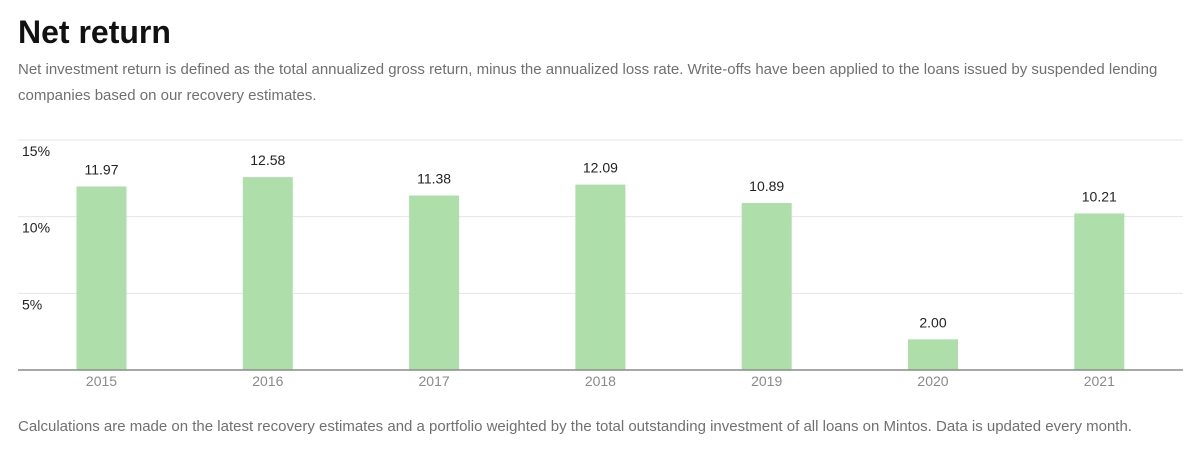  Describe the element at coordinates (600, 277) in the screenshot. I see `bar-2018` at that location.